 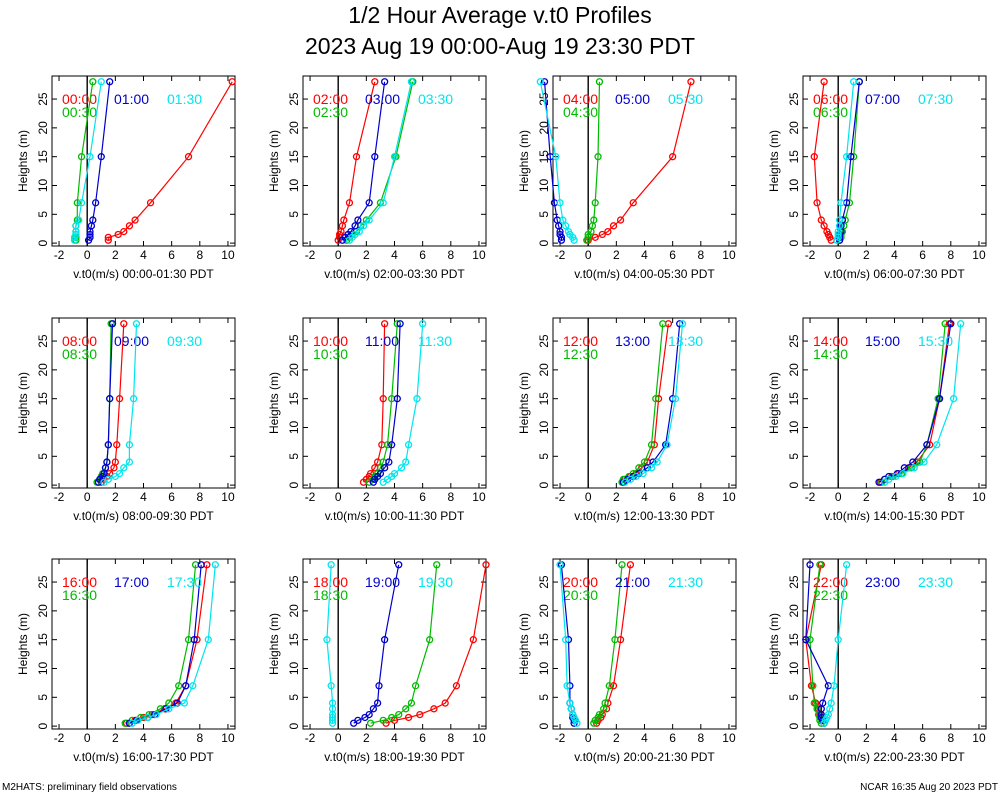 What do you see at coordinates (394, 757) in the screenshot?
I see `x-axis-label: v.t0(m/s) 18:00-19:30 PDT` at bounding box center [394, 757].